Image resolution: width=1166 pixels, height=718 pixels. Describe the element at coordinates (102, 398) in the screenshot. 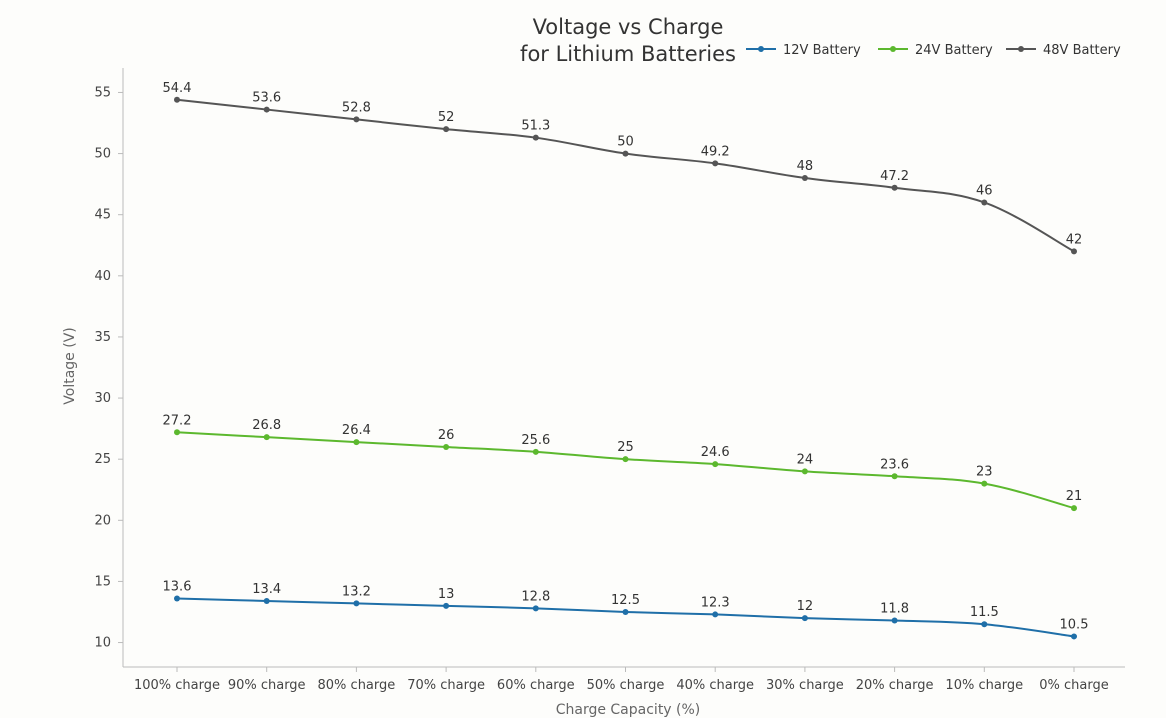

I see `y-tick-label: 30` at that location.